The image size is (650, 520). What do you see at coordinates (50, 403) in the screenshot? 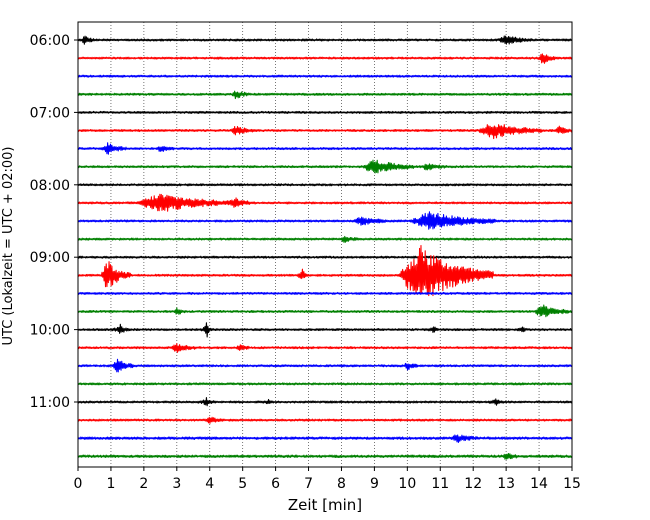
I see `y-tick-label: 11:00` at bounding box center [50, 403].